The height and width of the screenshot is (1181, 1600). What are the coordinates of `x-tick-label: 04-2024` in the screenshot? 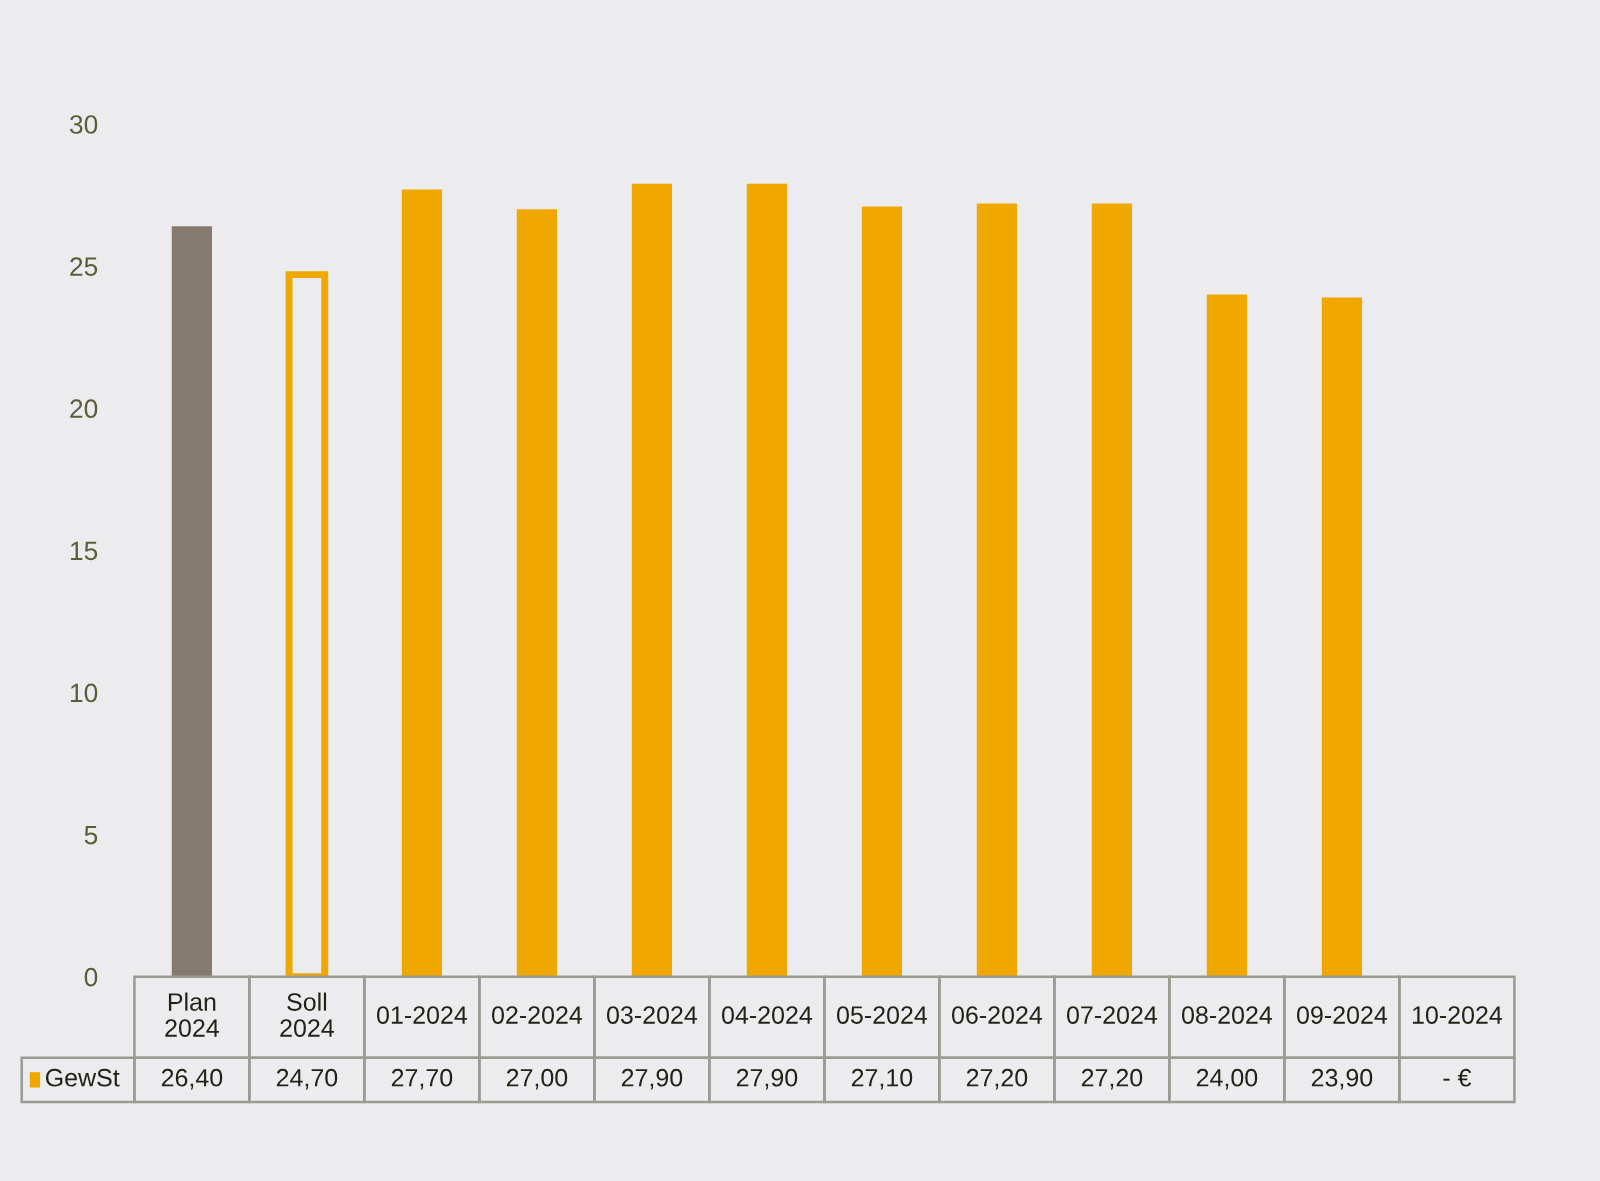 It's located at (767, 1015).